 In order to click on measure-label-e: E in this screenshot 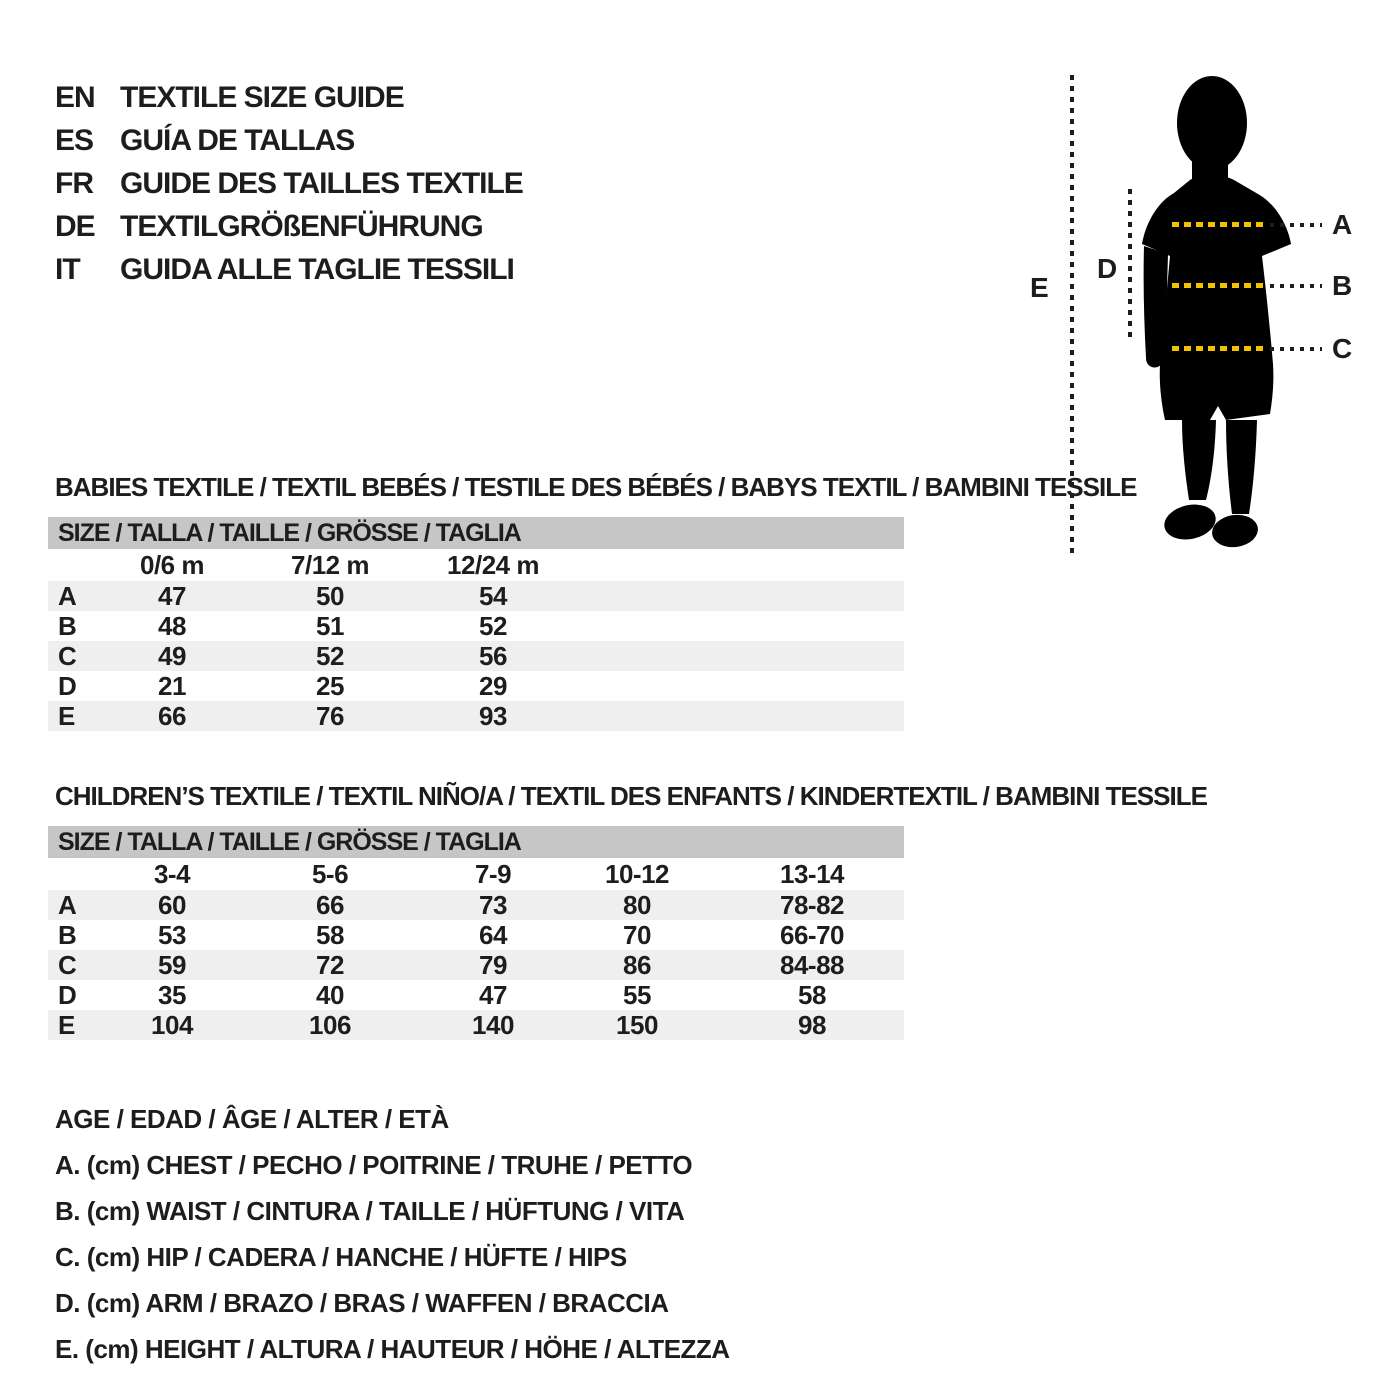, I will do `click(1039, 287)`.